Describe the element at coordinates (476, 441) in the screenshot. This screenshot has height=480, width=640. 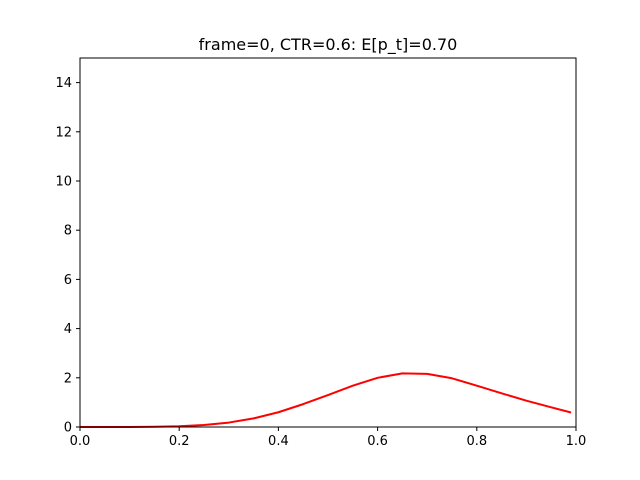
I see `x-tick-label: 0.8` at that location.